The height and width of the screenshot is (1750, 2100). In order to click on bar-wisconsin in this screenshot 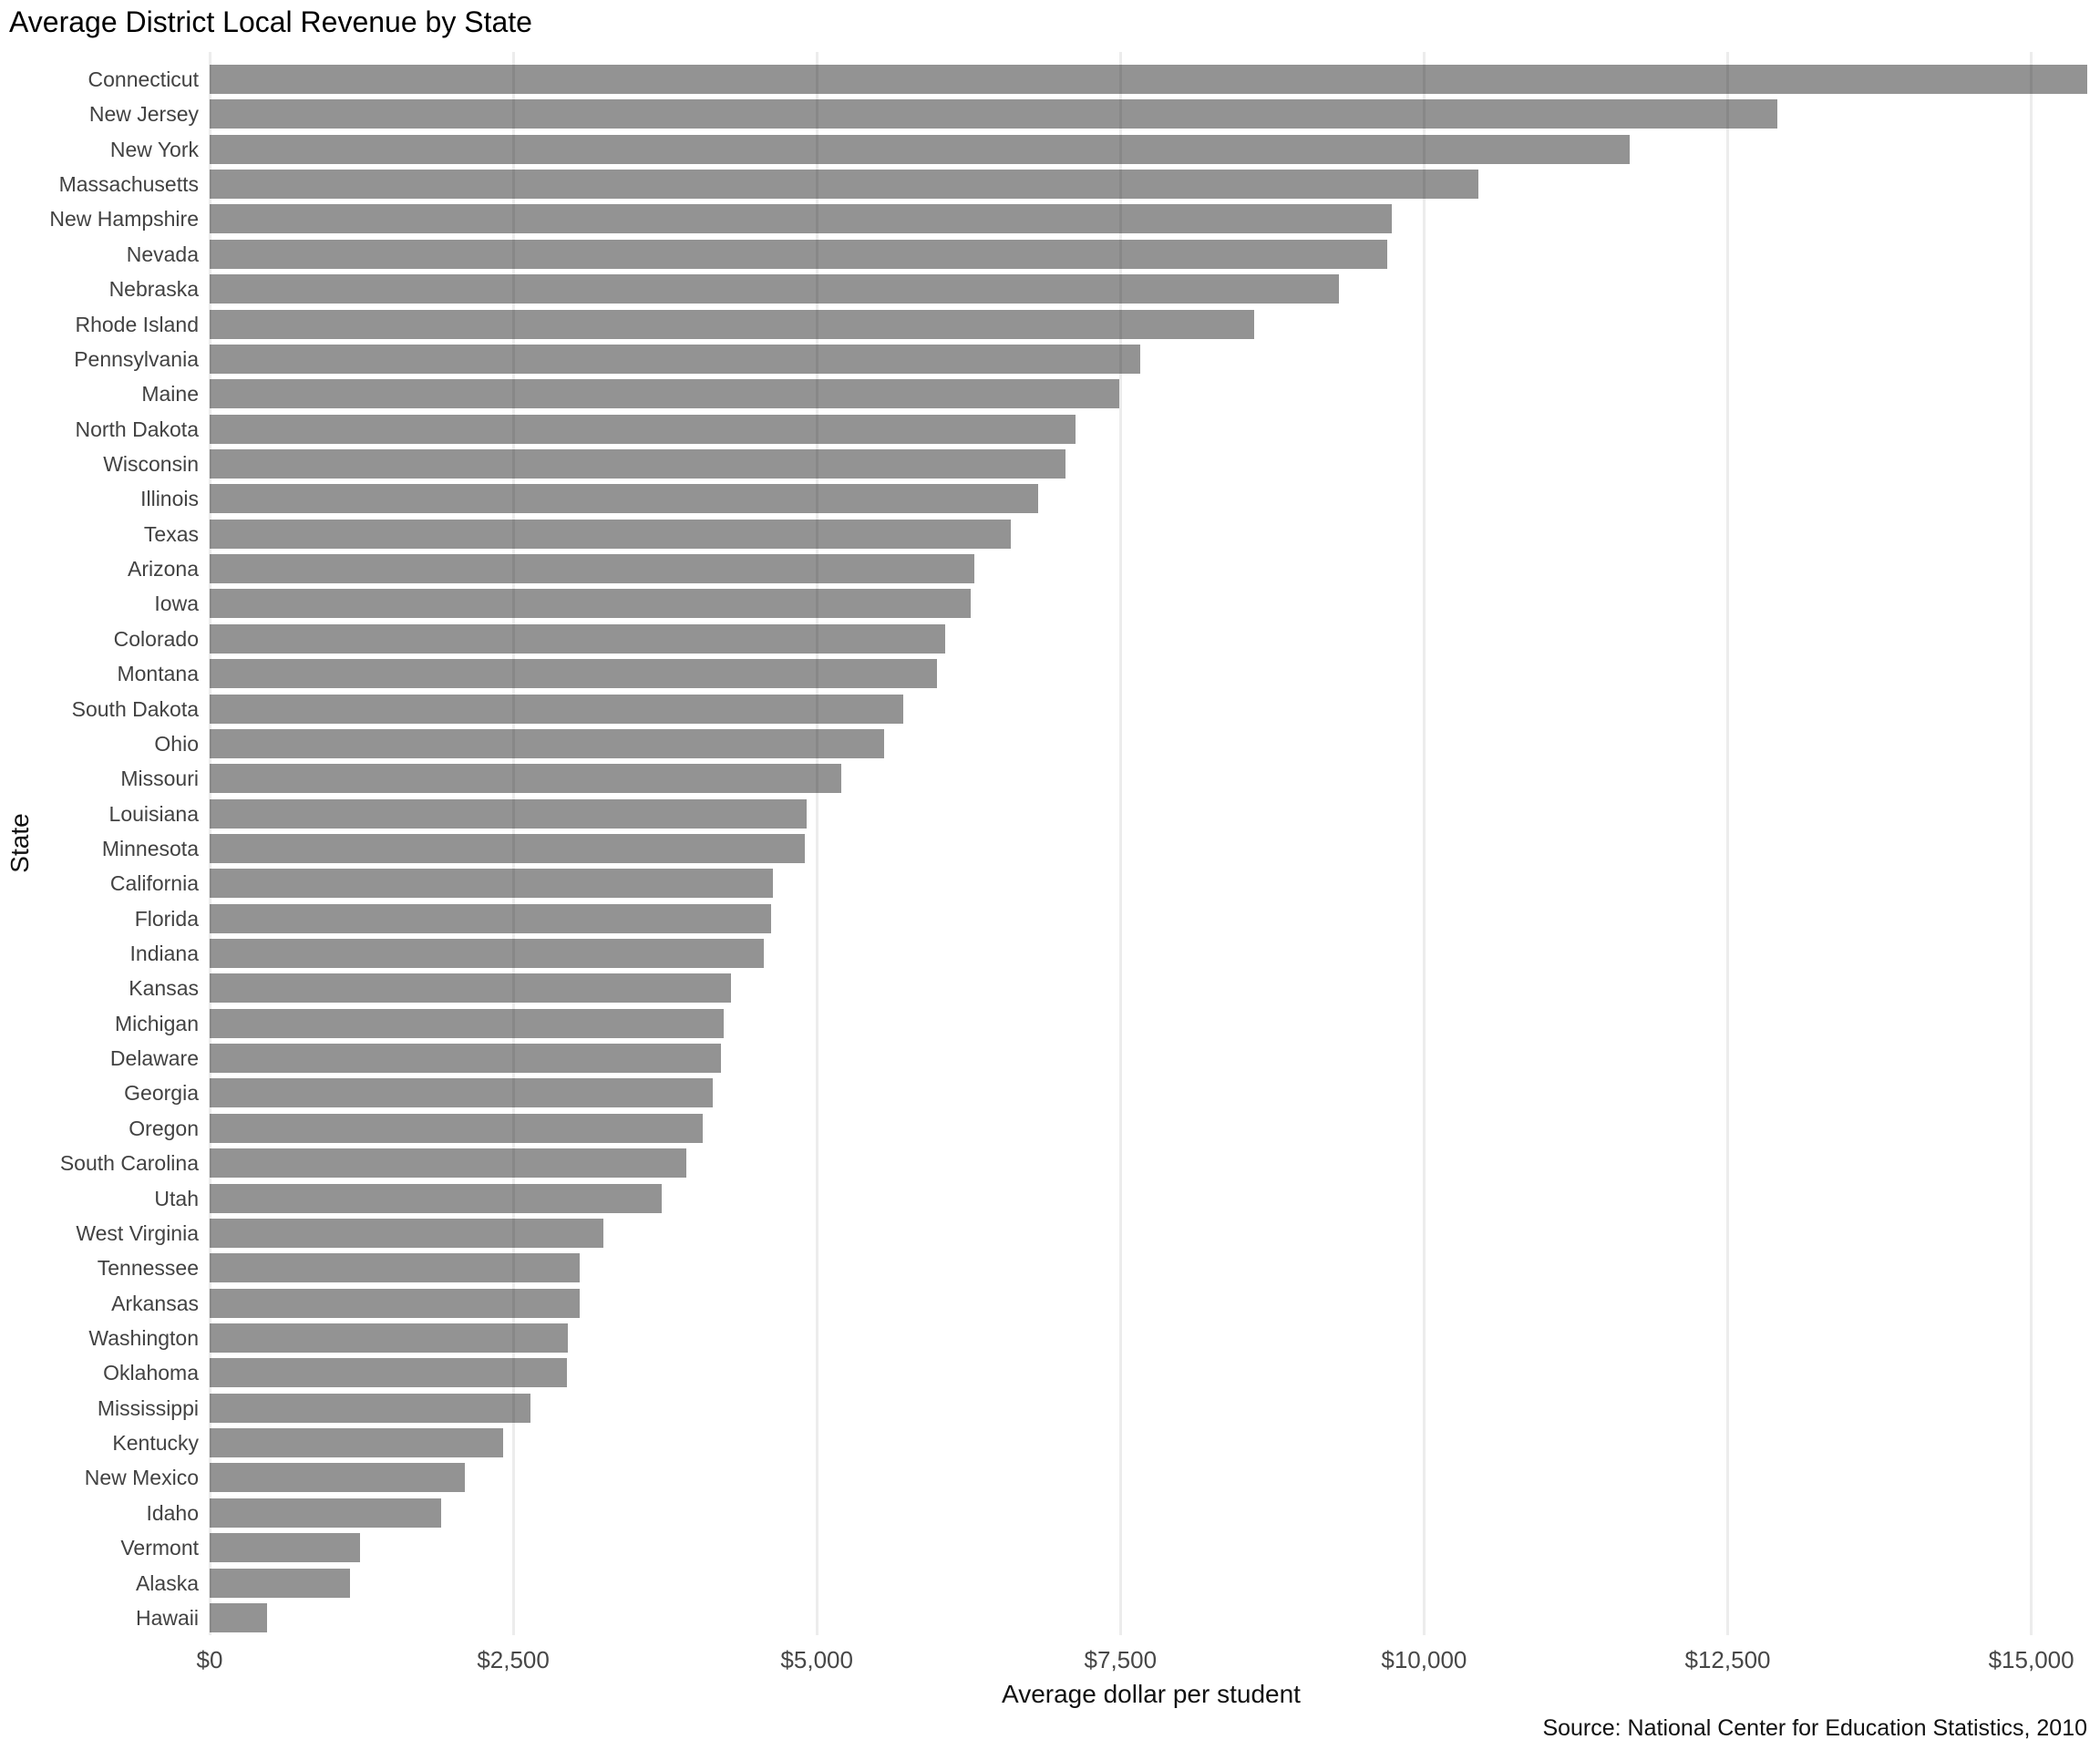, I will do `click(637, 464)`.